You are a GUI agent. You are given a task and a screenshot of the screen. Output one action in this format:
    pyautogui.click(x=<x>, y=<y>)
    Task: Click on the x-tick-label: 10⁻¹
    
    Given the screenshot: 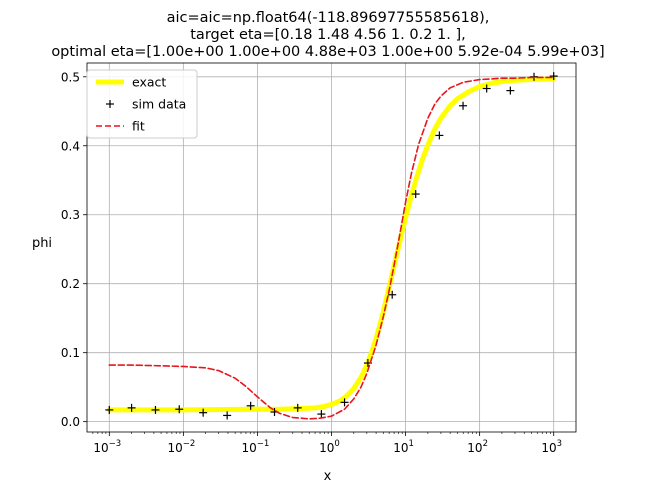 What is the action you would take?
    pyautogui.click(x=256, y=447)
    